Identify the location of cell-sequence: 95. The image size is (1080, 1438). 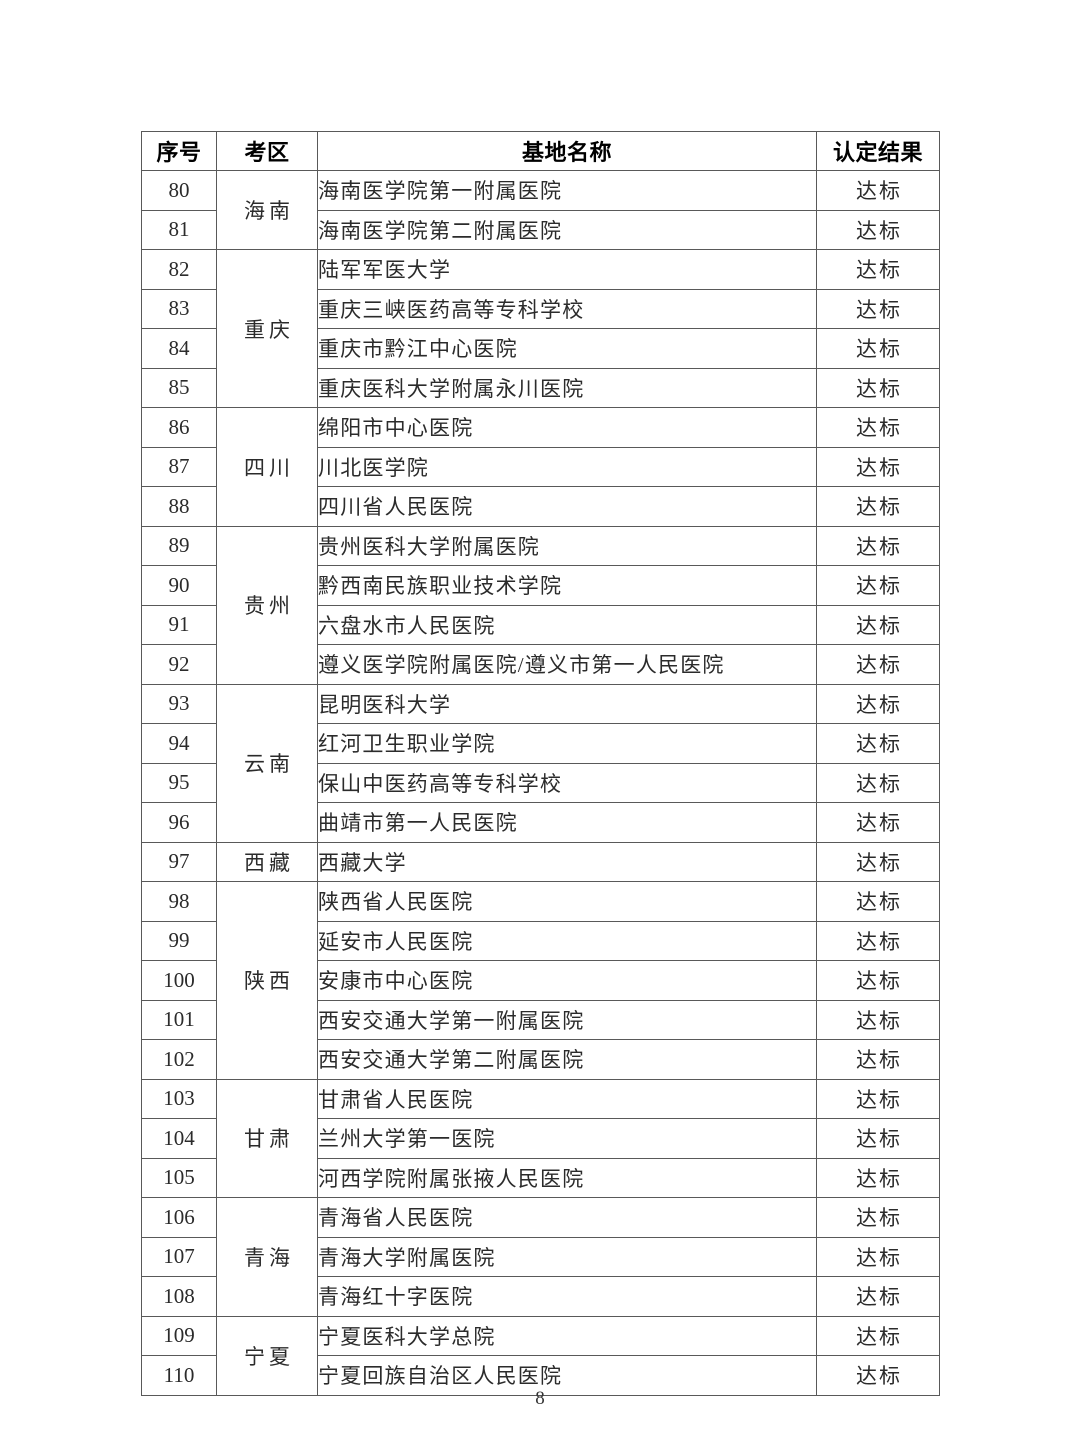
(179, 782).